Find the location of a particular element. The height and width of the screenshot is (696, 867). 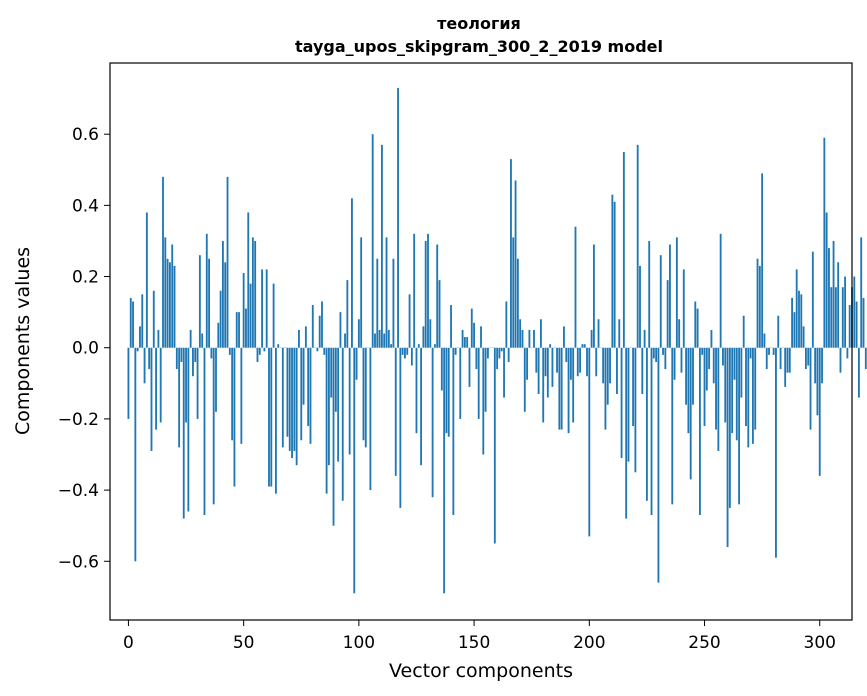

y-tick-label: 0.0 is located at coordinates (85, 349).